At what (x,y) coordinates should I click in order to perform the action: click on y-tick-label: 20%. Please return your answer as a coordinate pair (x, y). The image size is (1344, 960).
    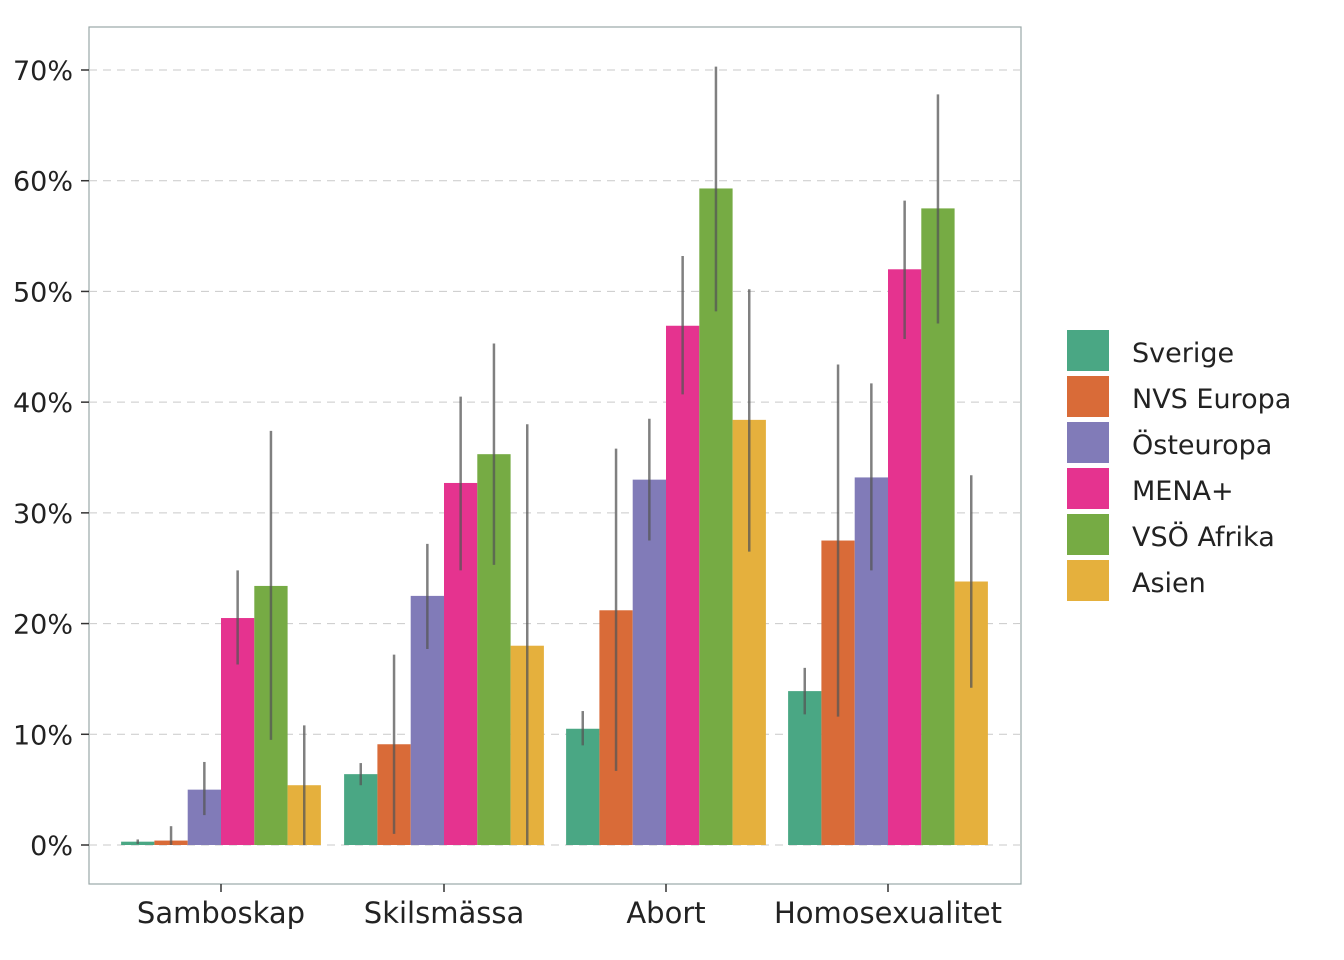
    Looking at the image, I should click on (43, 625).